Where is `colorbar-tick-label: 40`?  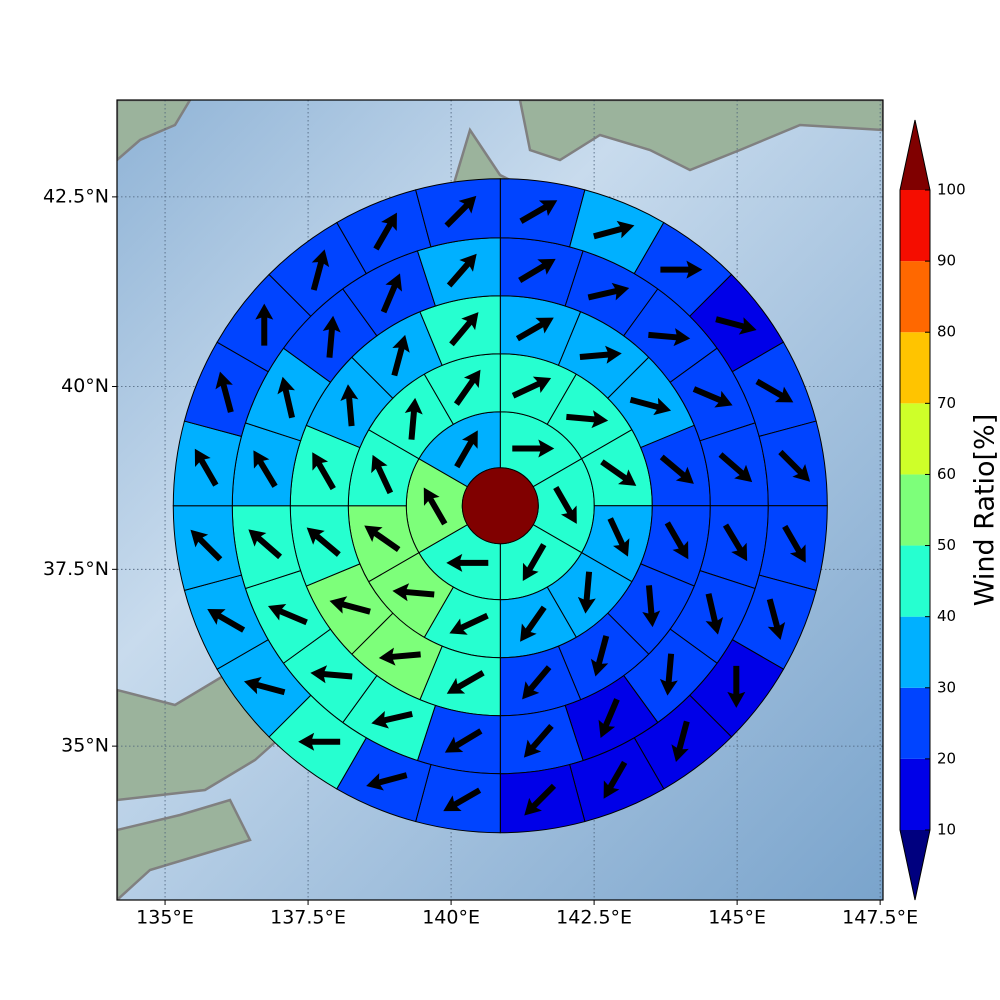 colorbar-tick-label: 40 is located at coordinates (946, 616).